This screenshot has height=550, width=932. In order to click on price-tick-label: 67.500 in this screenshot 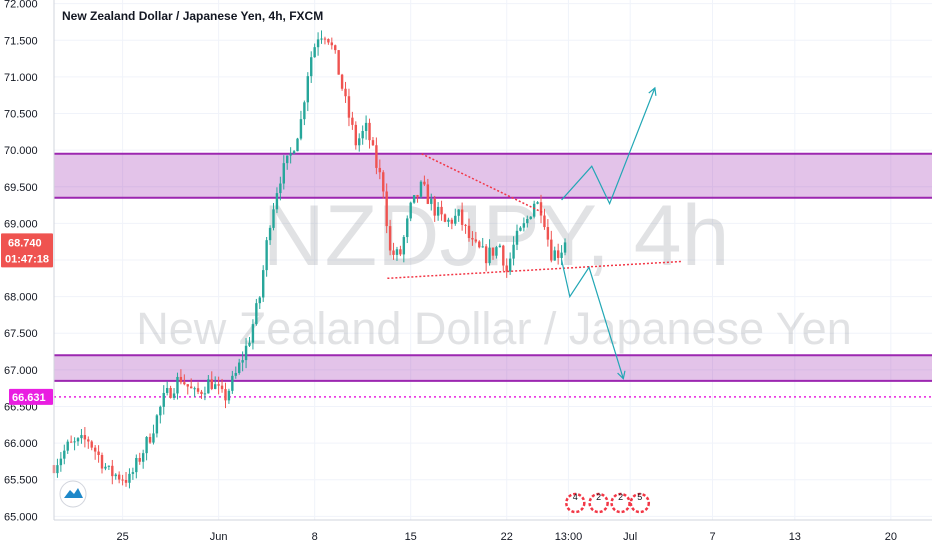, I will do `click(21, 334)`.